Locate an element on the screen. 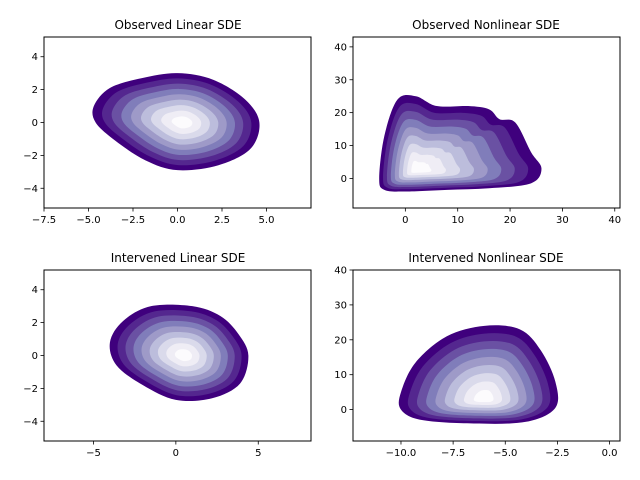 Image resolution: width=640 pixels, height=480 pixels. x-tick-label: −10.0 is located at coordinates (401, 453).